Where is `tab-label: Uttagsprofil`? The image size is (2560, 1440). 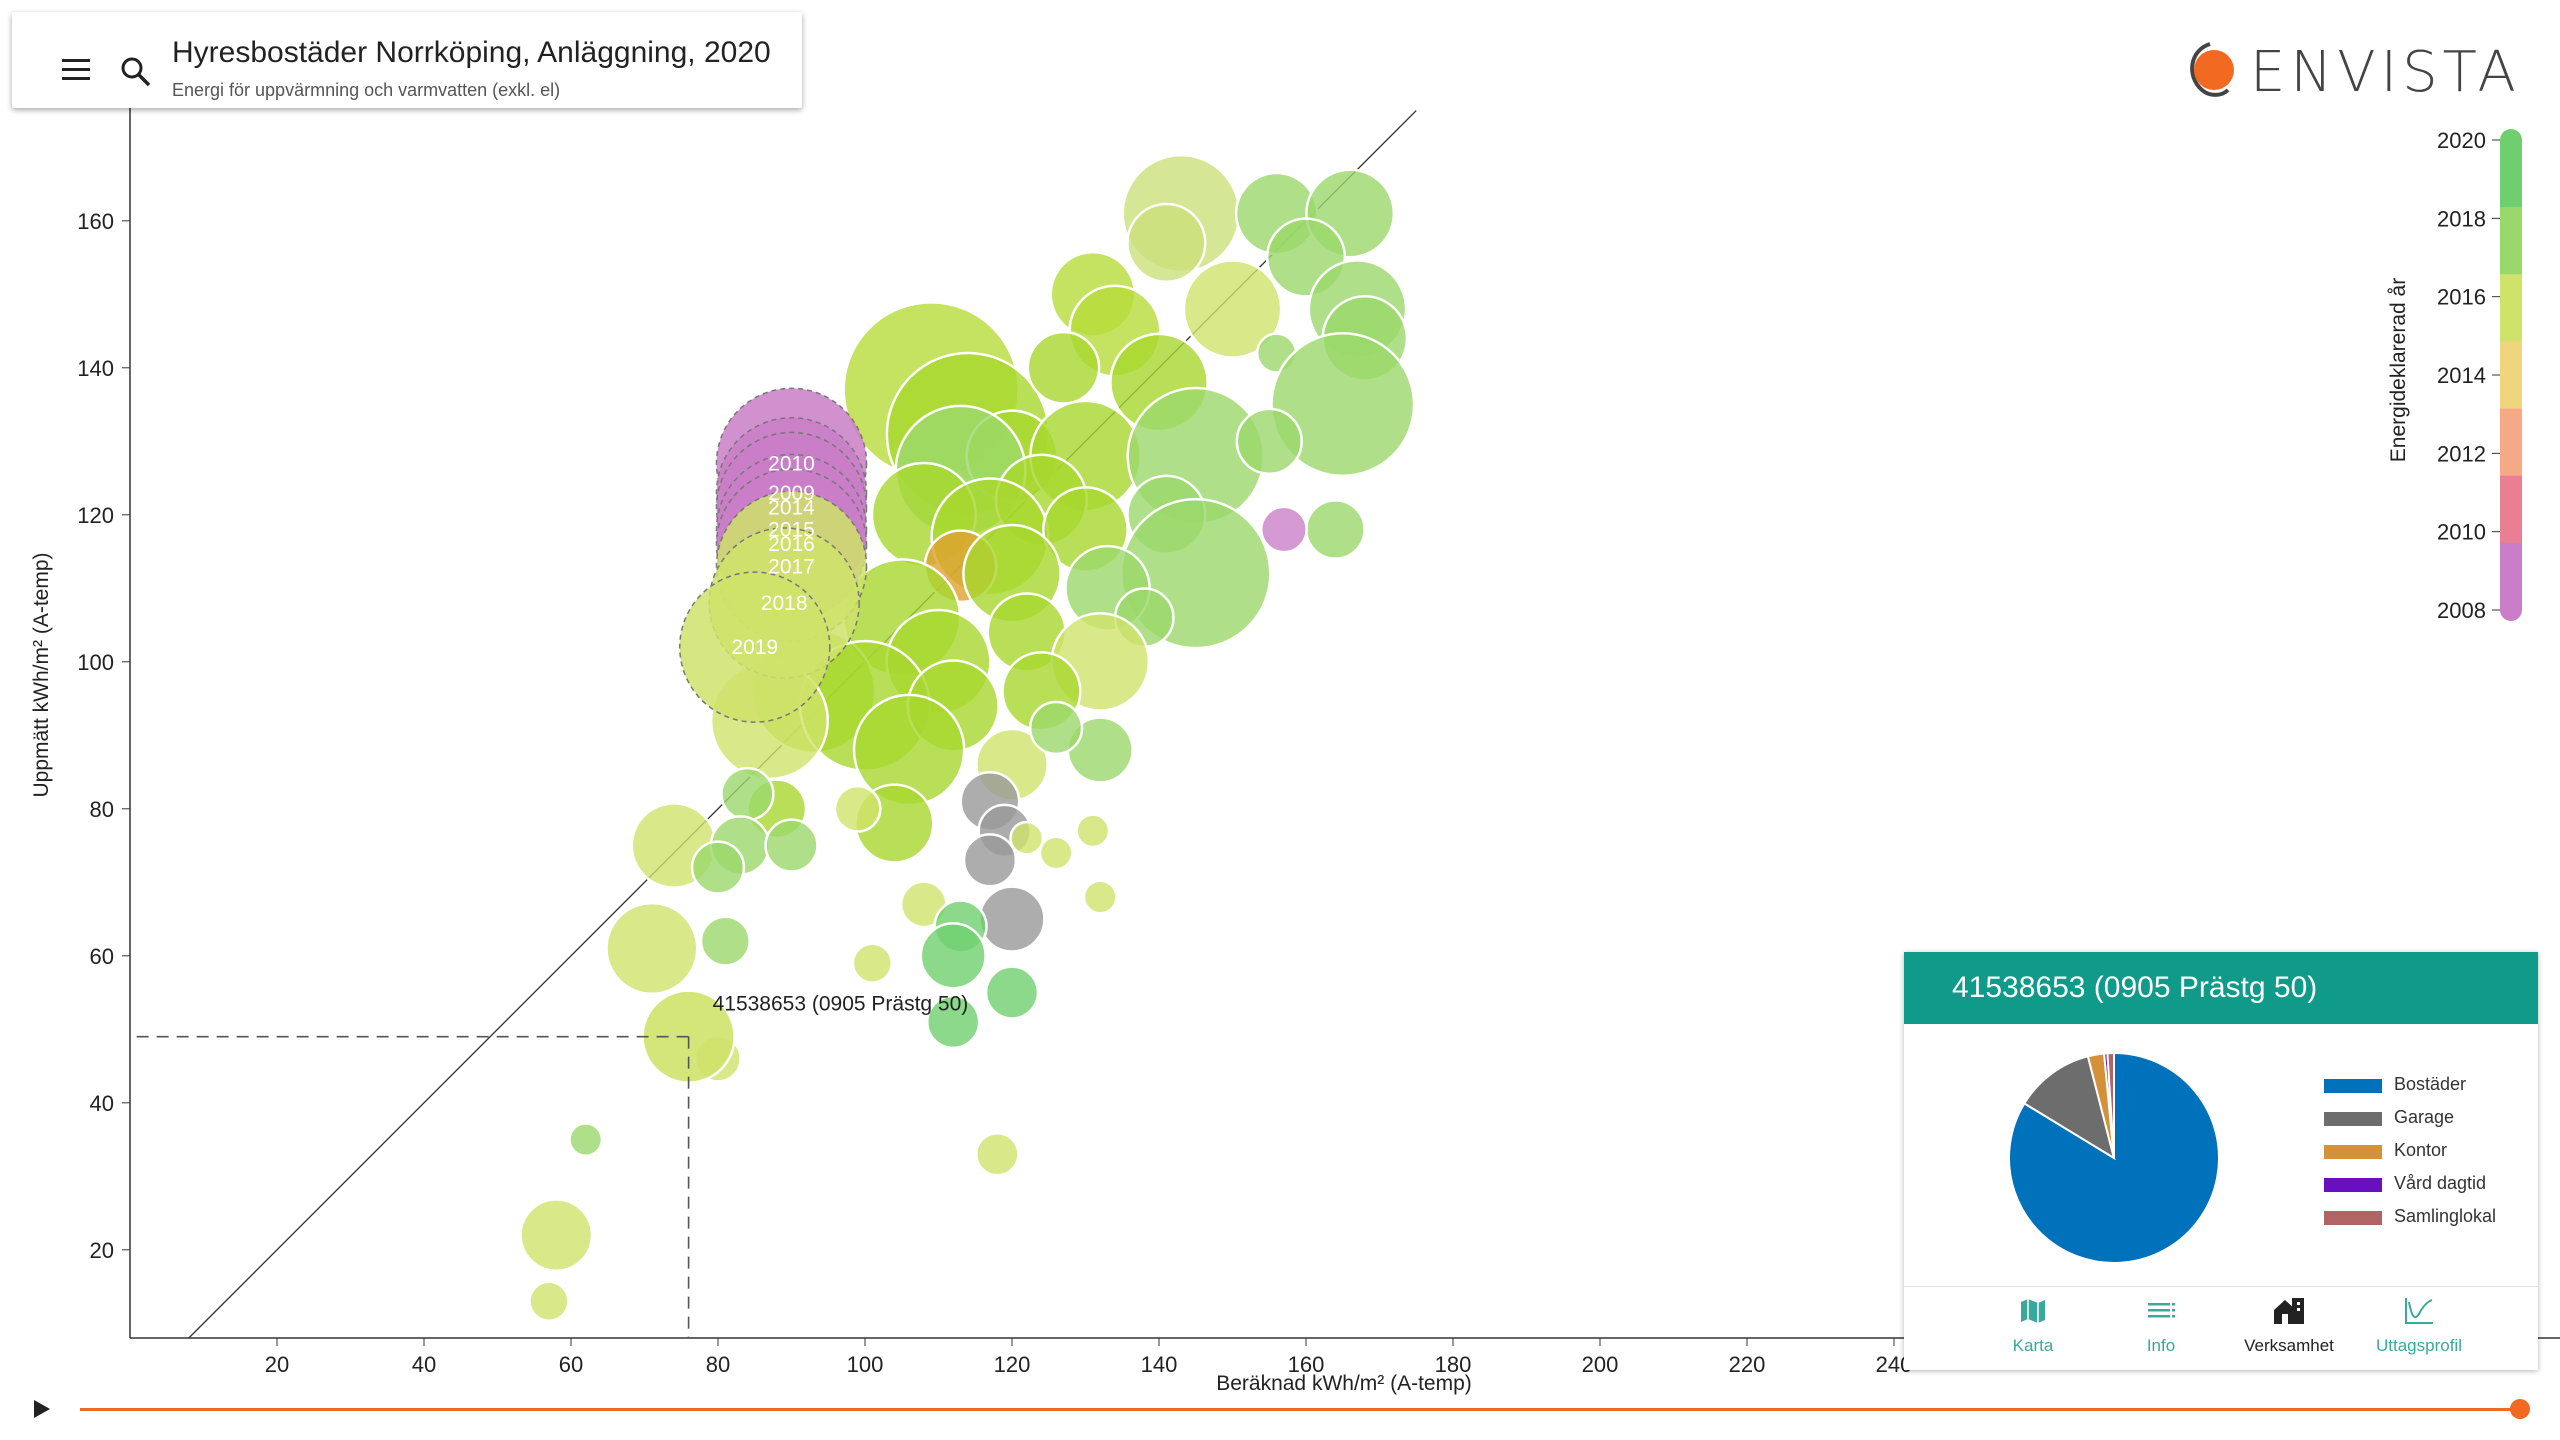
tab-label: Uttagsprofil is located at coordinates (2419, 1345).